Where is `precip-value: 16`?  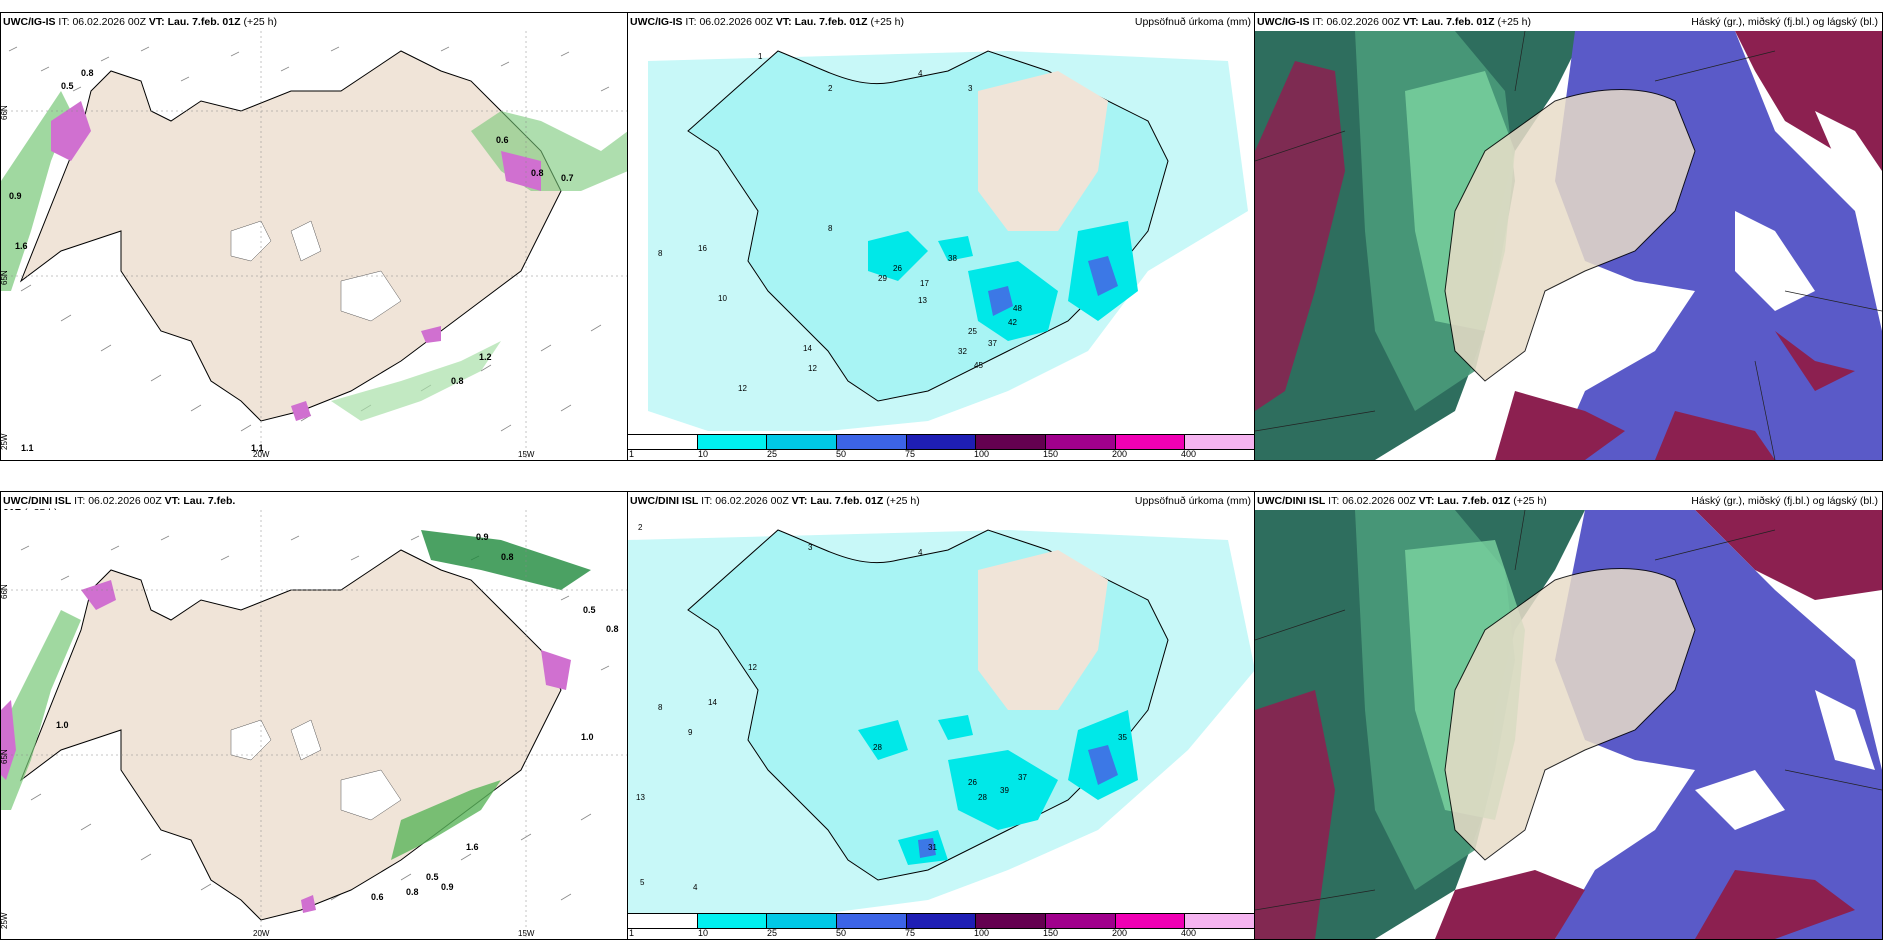
precip-value: 16 is located at coordinates (702, 248).